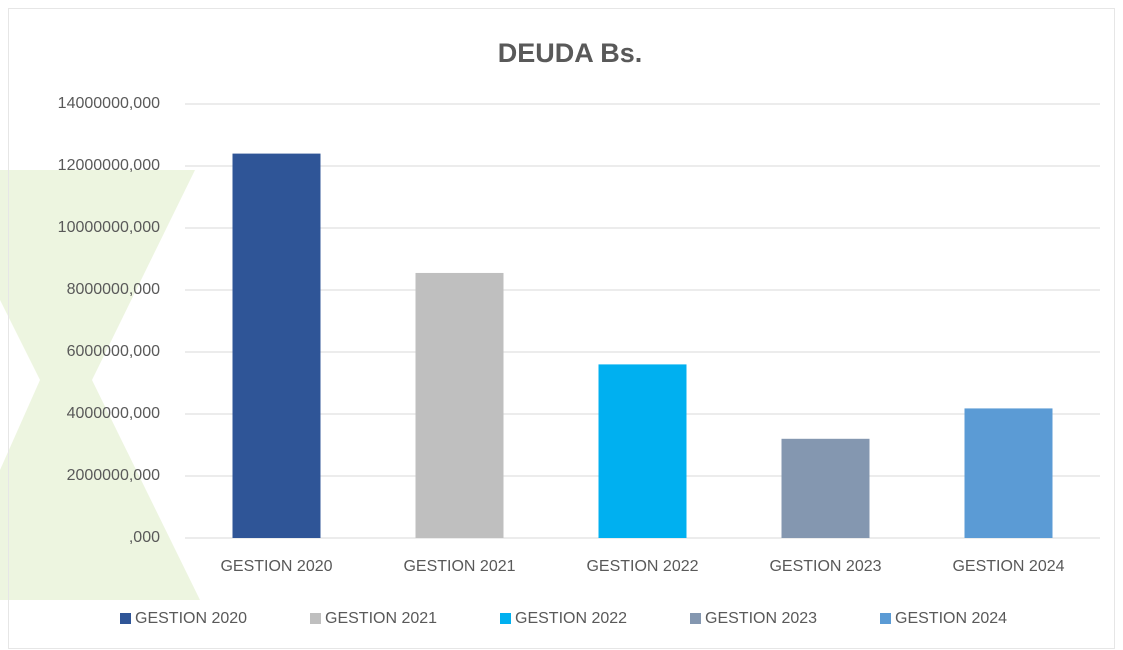 The height and width of the screenshot is (650, 1123). Describe the element at coordinates (100, 385) in the screenshot. I see `watermark` at that location.